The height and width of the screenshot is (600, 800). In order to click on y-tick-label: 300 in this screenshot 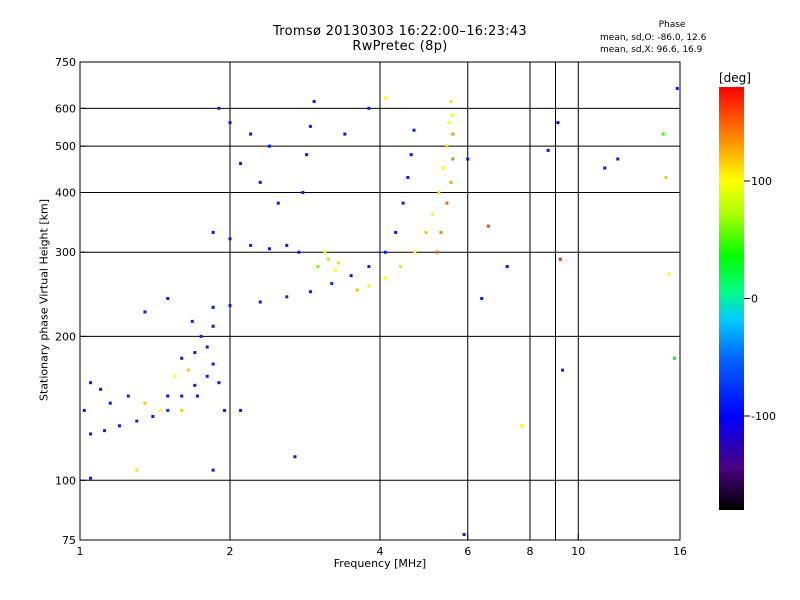, I will do `click(65, 252)`.